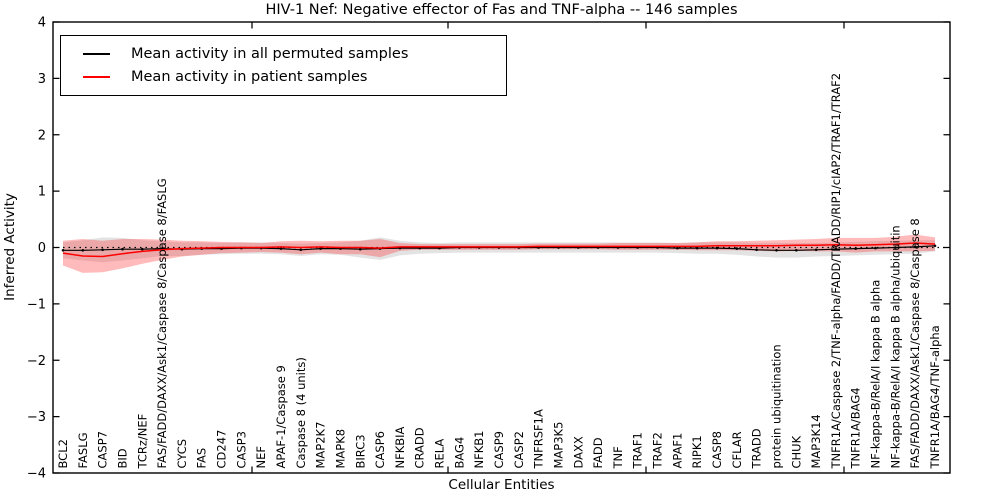 Image resolution: width=1000 pixels, height=500 pixels. I want to click on y-tick-label: 2, so click(42, 135).